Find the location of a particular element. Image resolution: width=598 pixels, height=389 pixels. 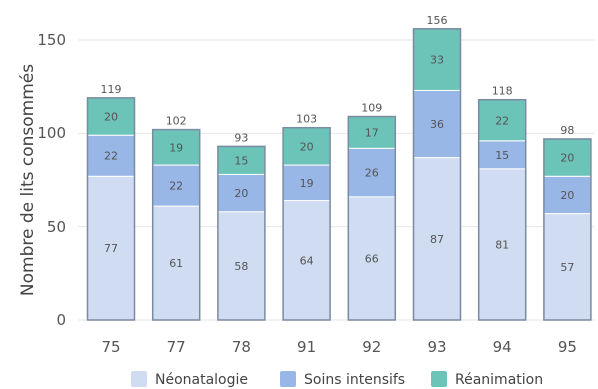

data-label: 58 is located at coordinates (241, 266).